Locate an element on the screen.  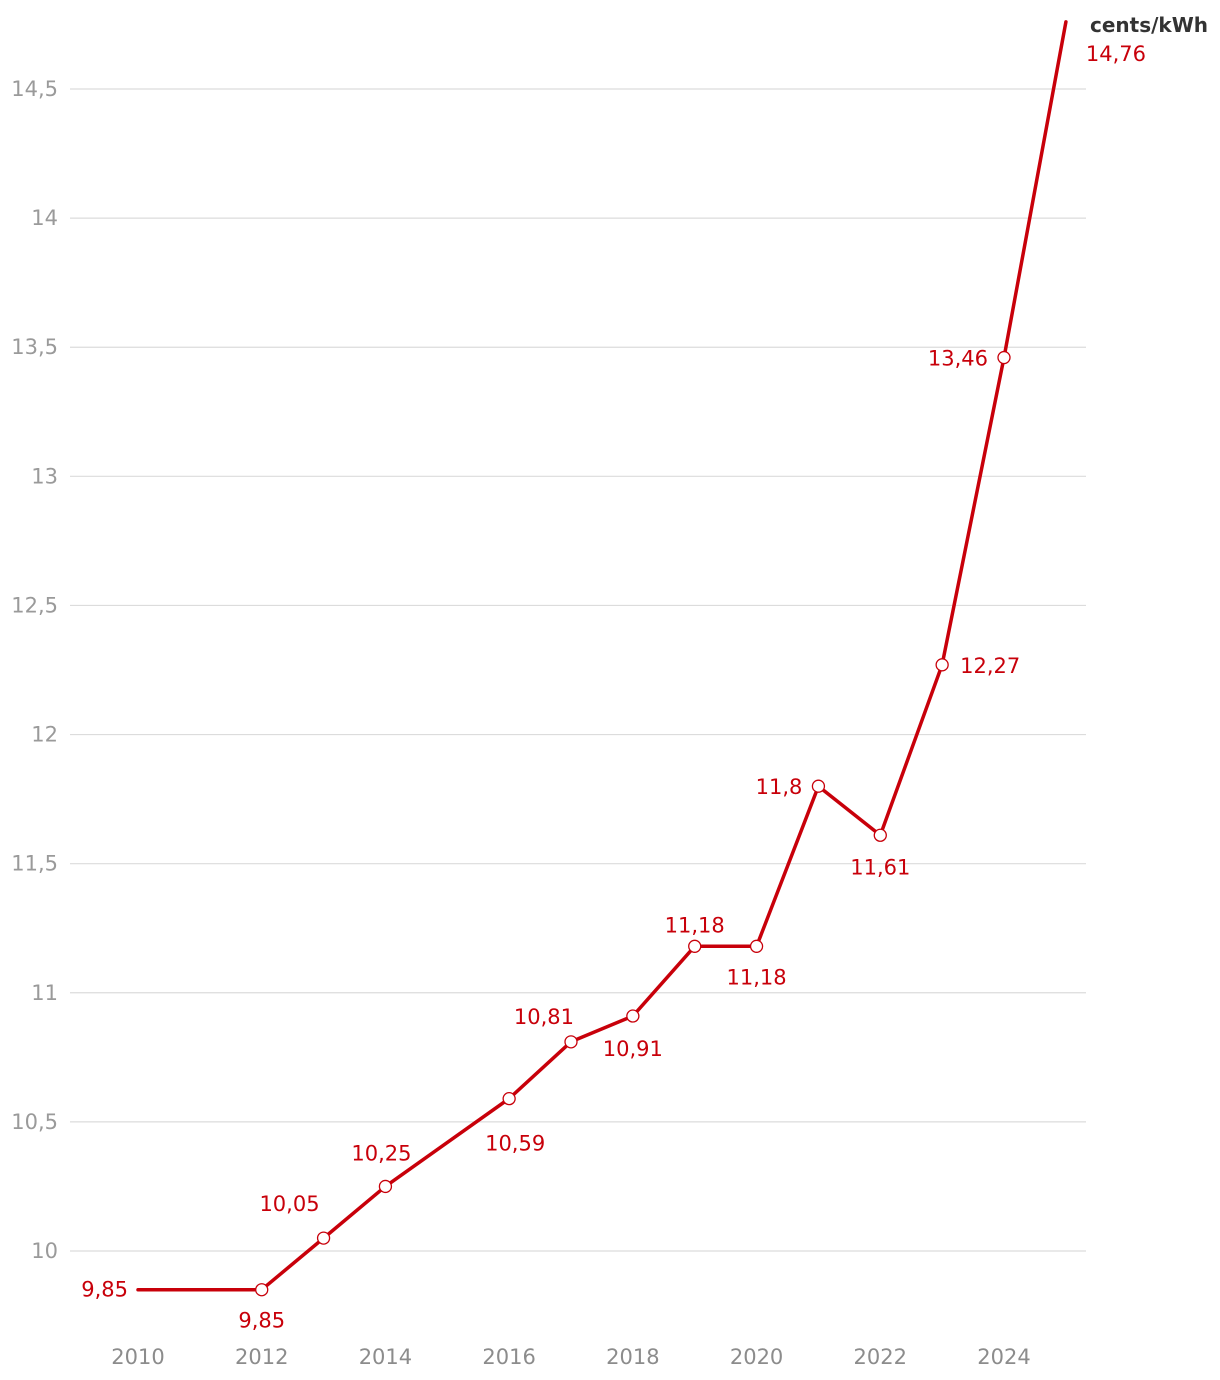
data-point-2022 is located at coordinates (880, 835).